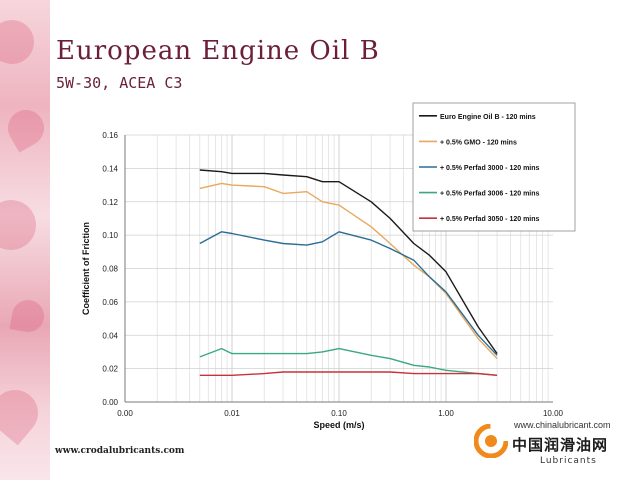 Image resolution: width=640 pixels, height=480 pixels. I want to click on watermark: www.chinalubricant.com 中国润滑油网 Lubricants, so click(554, 446).